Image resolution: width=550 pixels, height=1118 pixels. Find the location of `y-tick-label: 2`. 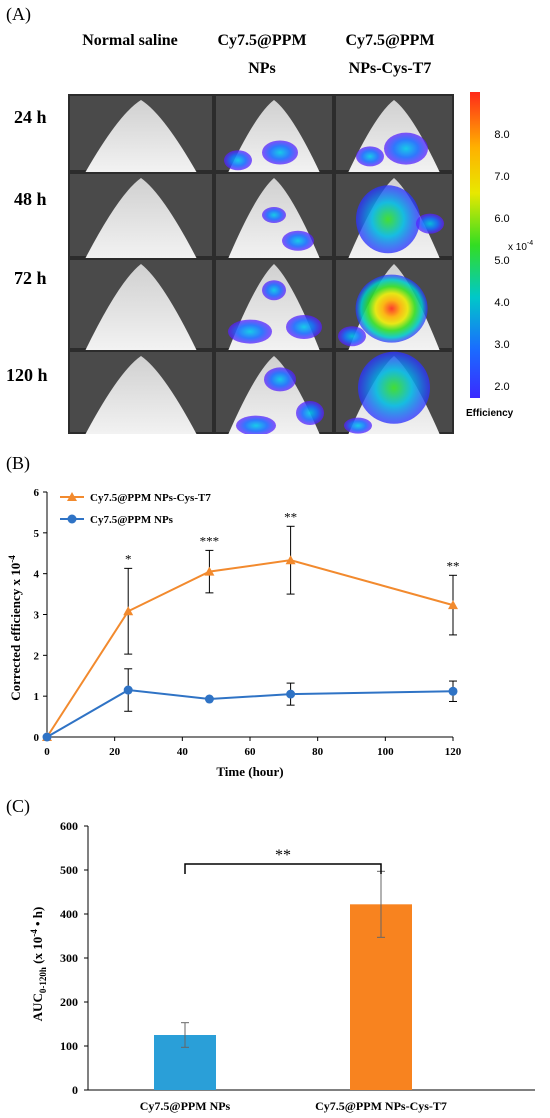

y-tick-label: 2 is located at coordinates (37, 656).